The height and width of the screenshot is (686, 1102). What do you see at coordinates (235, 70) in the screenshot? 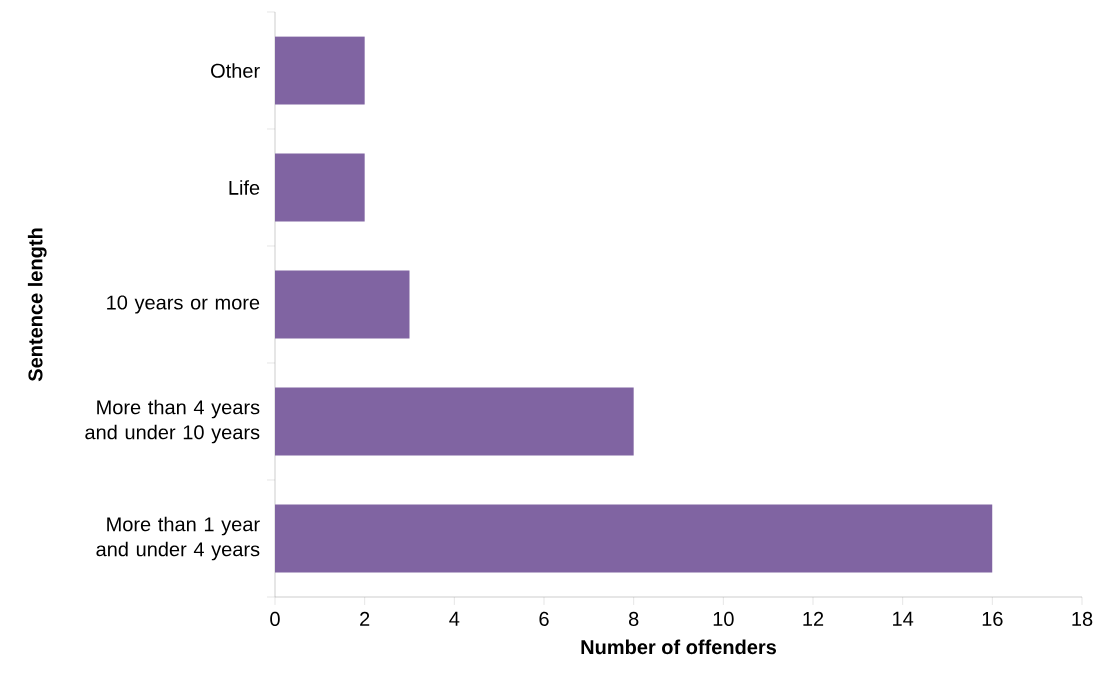
I see `y-tick-label: Other` at bounding box center [235, 70].